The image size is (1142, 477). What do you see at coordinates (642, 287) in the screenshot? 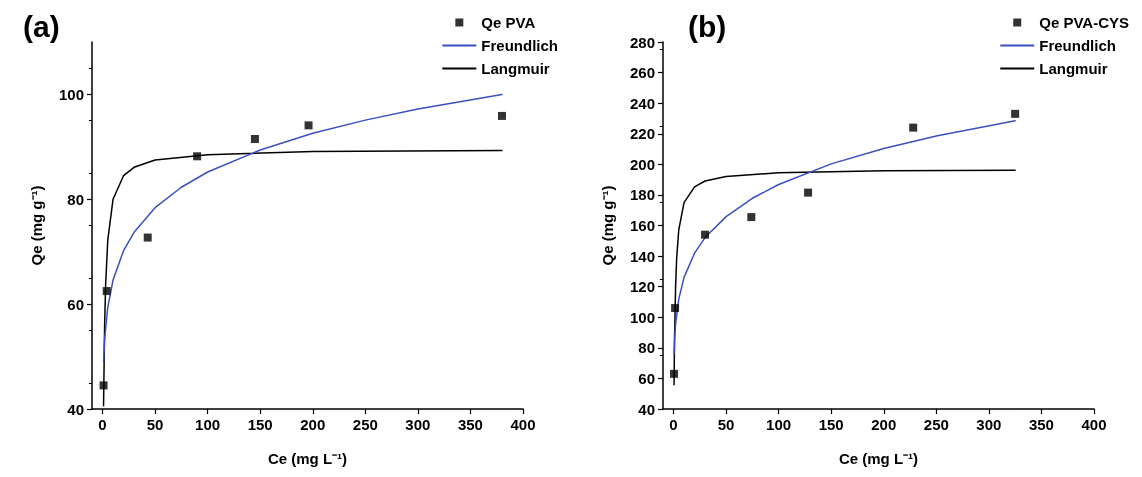
I see `y-tick-label: 120` at bounding box center [642, 287].